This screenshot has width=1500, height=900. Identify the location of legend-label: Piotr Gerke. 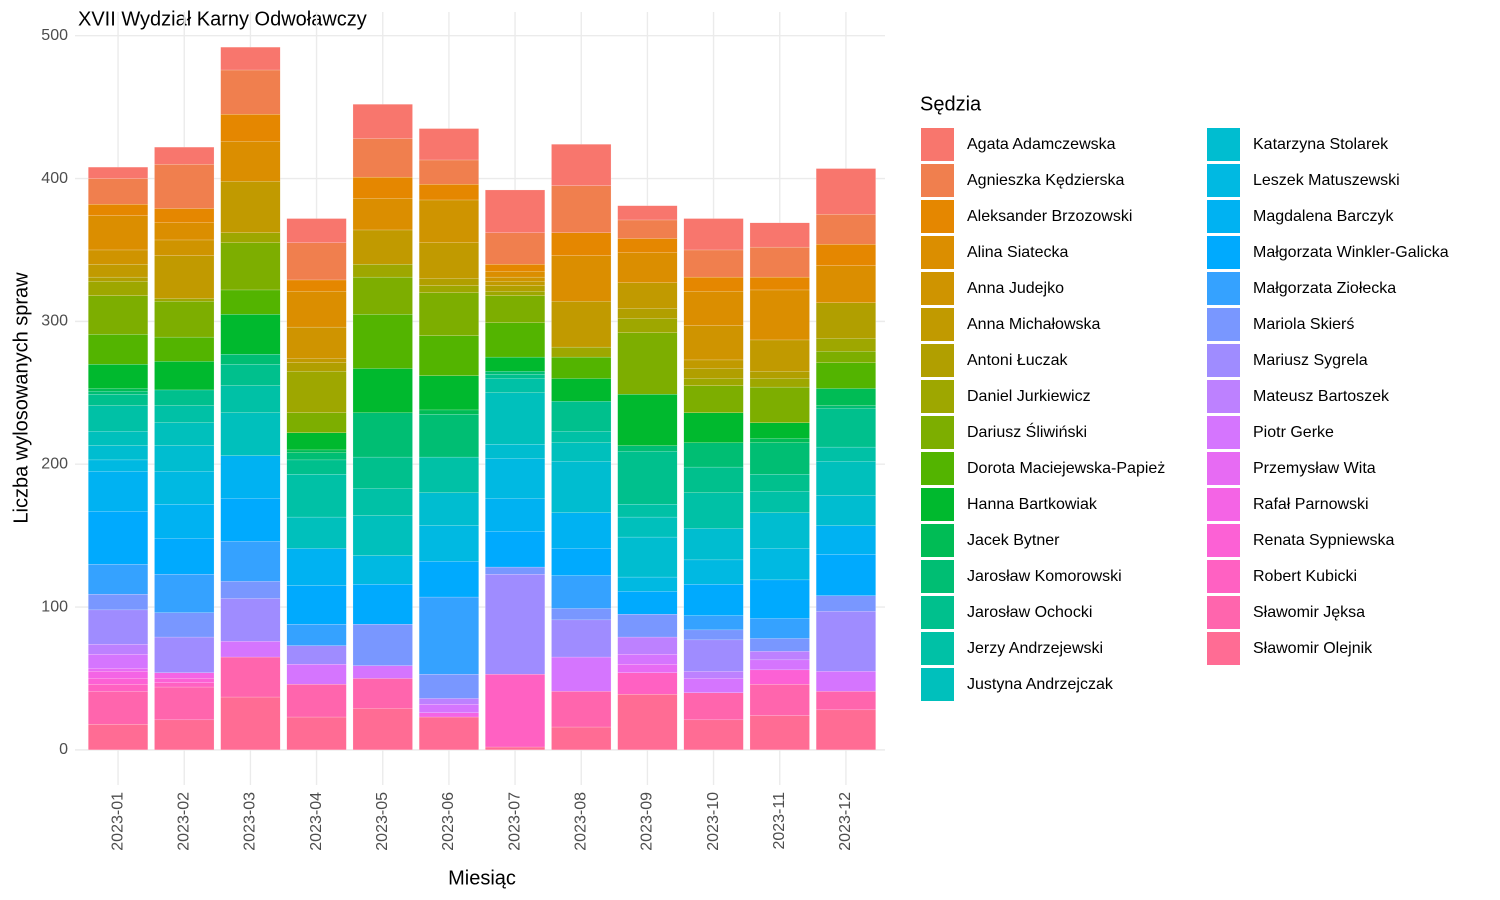
(1293, 432).